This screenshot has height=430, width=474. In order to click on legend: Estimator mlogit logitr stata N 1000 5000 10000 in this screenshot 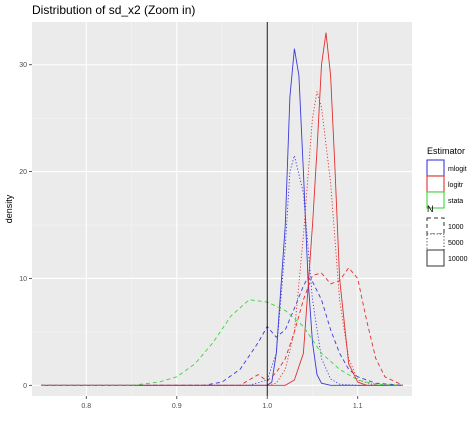, I will do `click(447, 206)`.